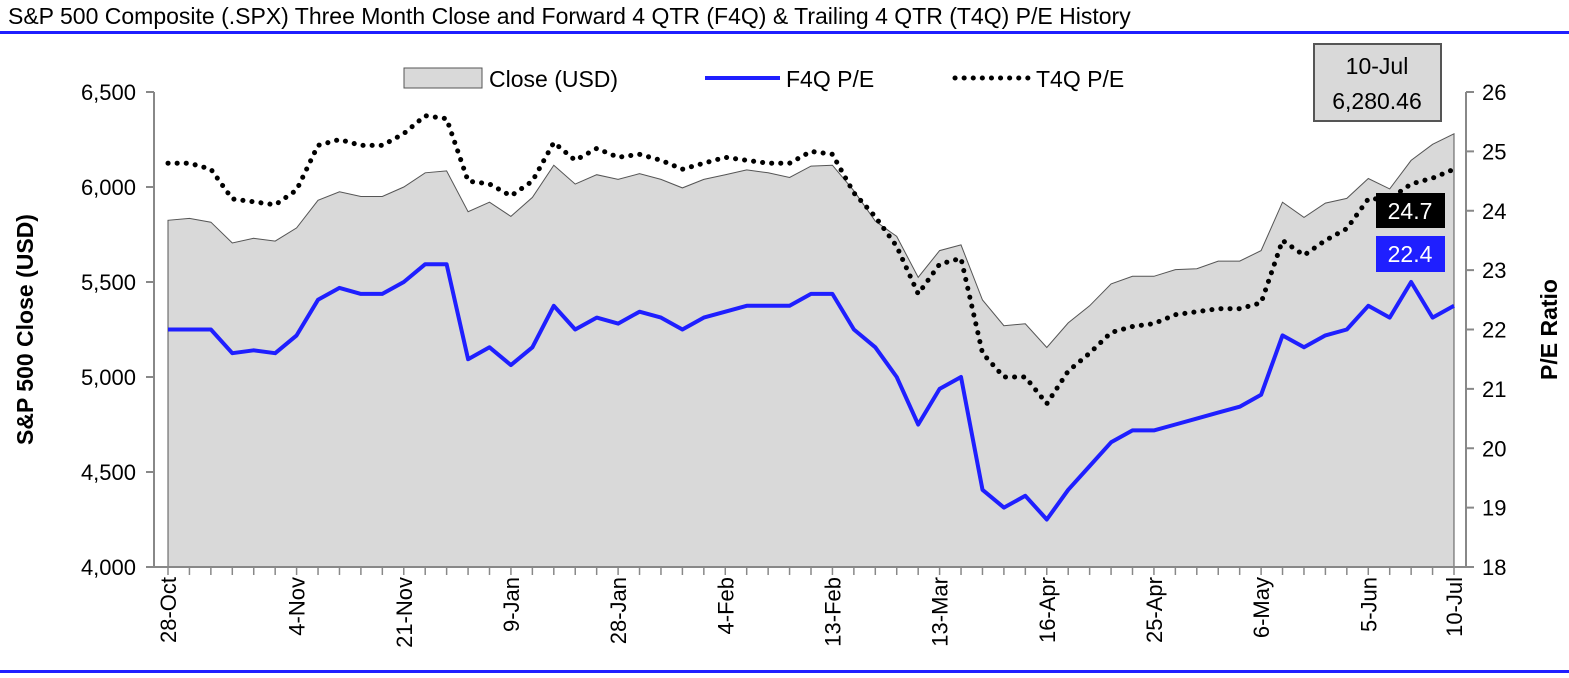  I want to click on left-tick-label: 5,500, so click(108, 282).